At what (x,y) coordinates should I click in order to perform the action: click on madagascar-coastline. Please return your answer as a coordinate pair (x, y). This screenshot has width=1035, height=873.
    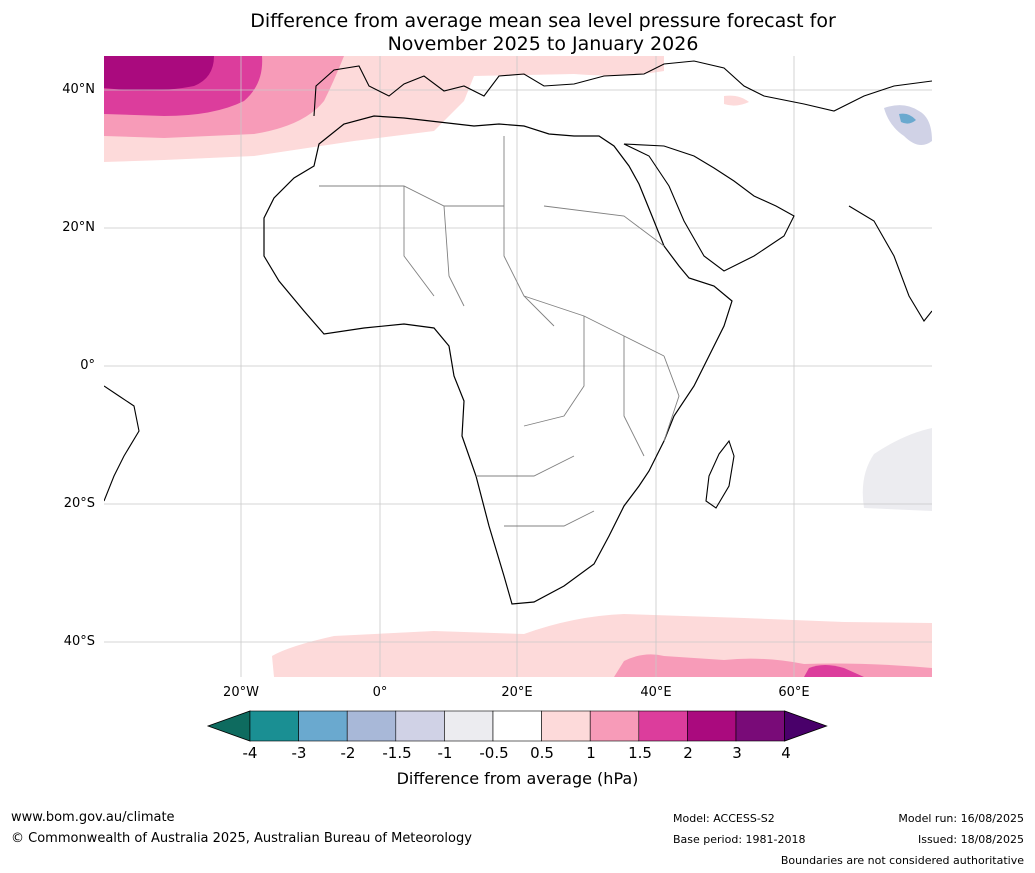
    Looking at the image, I should click on (720, 474).